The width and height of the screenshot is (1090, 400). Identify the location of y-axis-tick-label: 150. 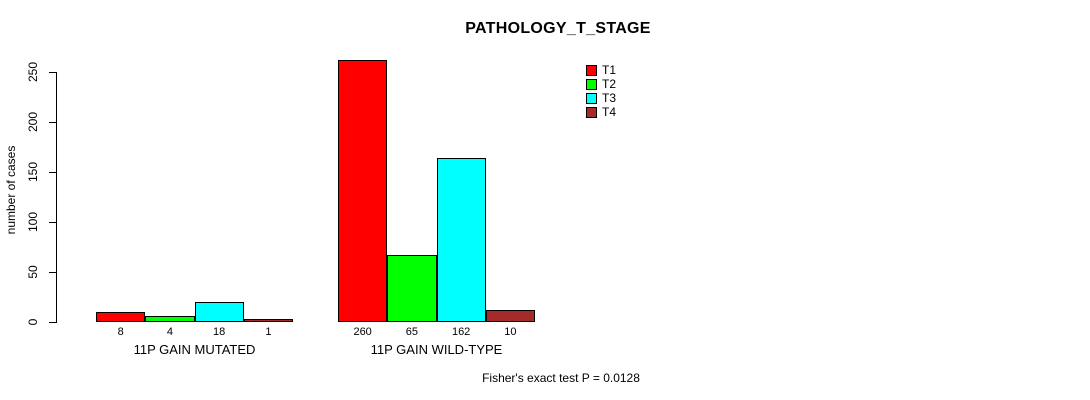
(33, 172).